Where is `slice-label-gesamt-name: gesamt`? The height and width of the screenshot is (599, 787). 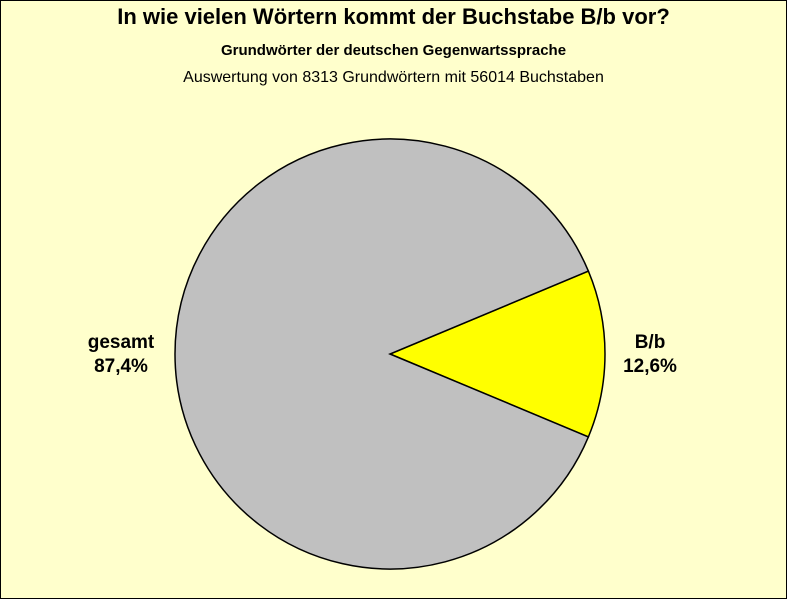 slice-label-gesamt-name: gesamt is located at coordinates (121, 342).